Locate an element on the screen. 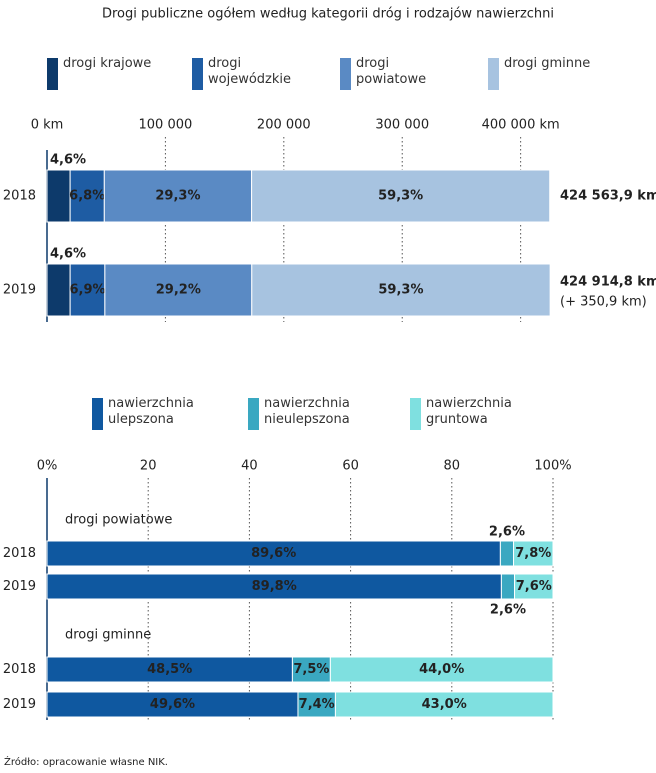  x-tick-label: 0% is located at coordinates (47, 466).